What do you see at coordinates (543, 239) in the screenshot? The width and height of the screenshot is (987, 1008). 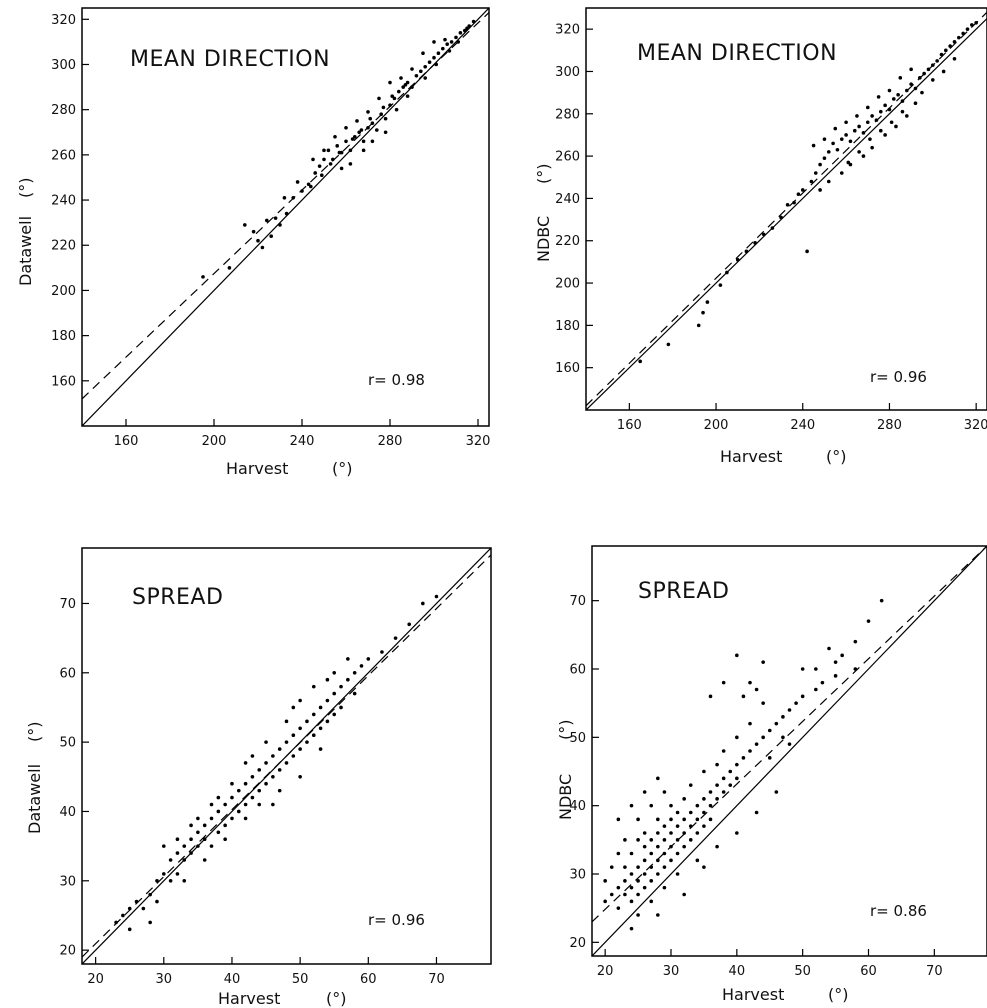 I see `y-axis-label: NDBC` at bounding box center [543, 239].